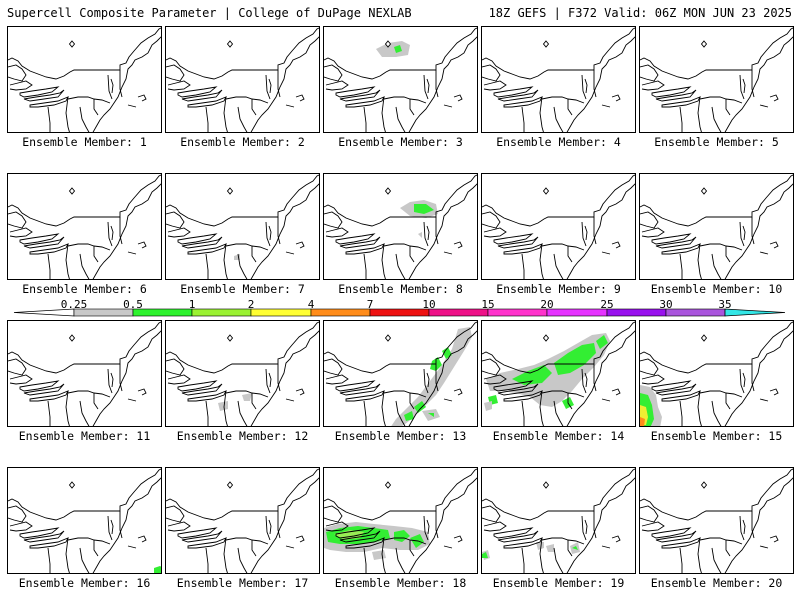  Describe the element at coordinates (716, 289) in the screenshot. I see `ensemble-member-label: Ensemble Member: 10` at that location.